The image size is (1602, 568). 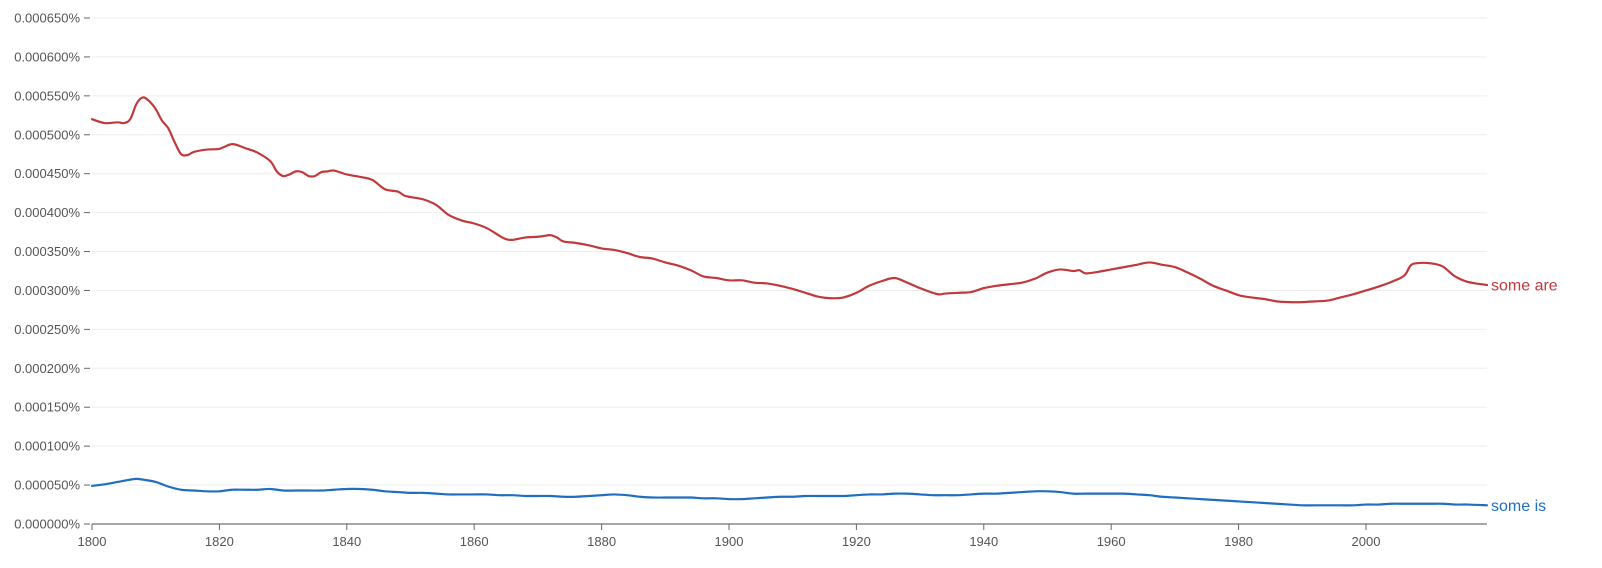 What do you see at coordinates (601, 541) in the screenshot?
I see `x-tick-label: 1880` at bounding box center [601, 541].